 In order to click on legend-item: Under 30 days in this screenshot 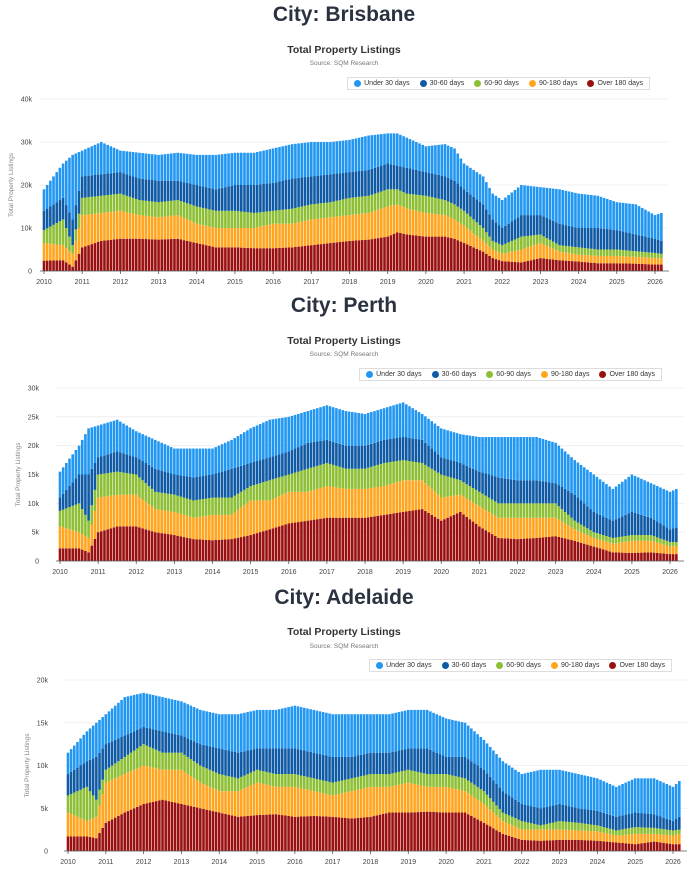, I will do `click(404, 665)`.